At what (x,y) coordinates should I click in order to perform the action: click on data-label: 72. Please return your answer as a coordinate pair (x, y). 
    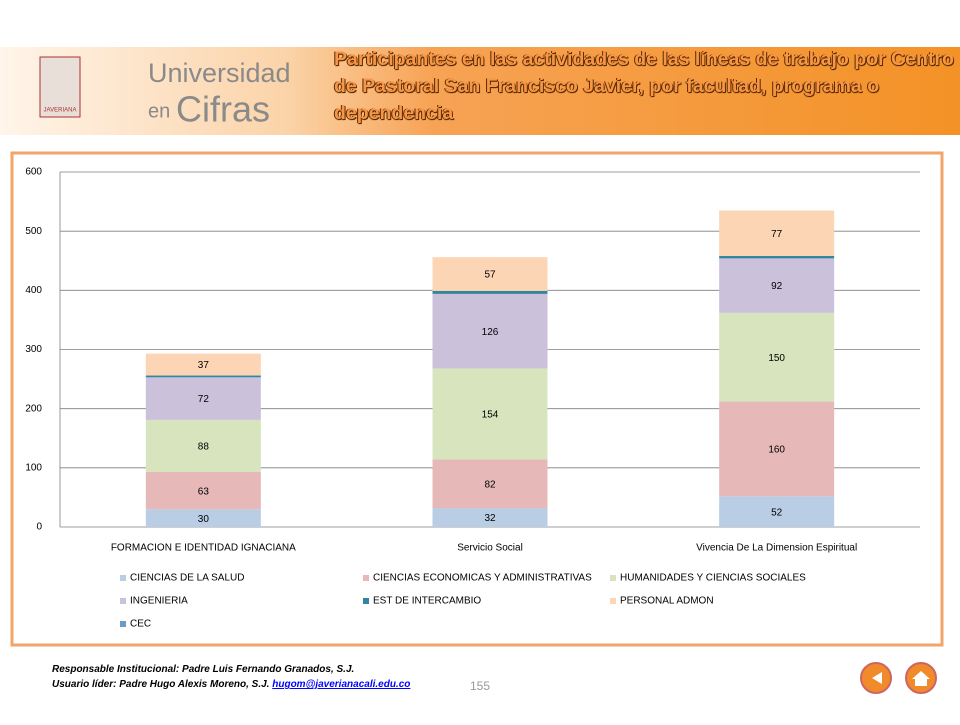
    Looking at the image, I should click on (204, 399).